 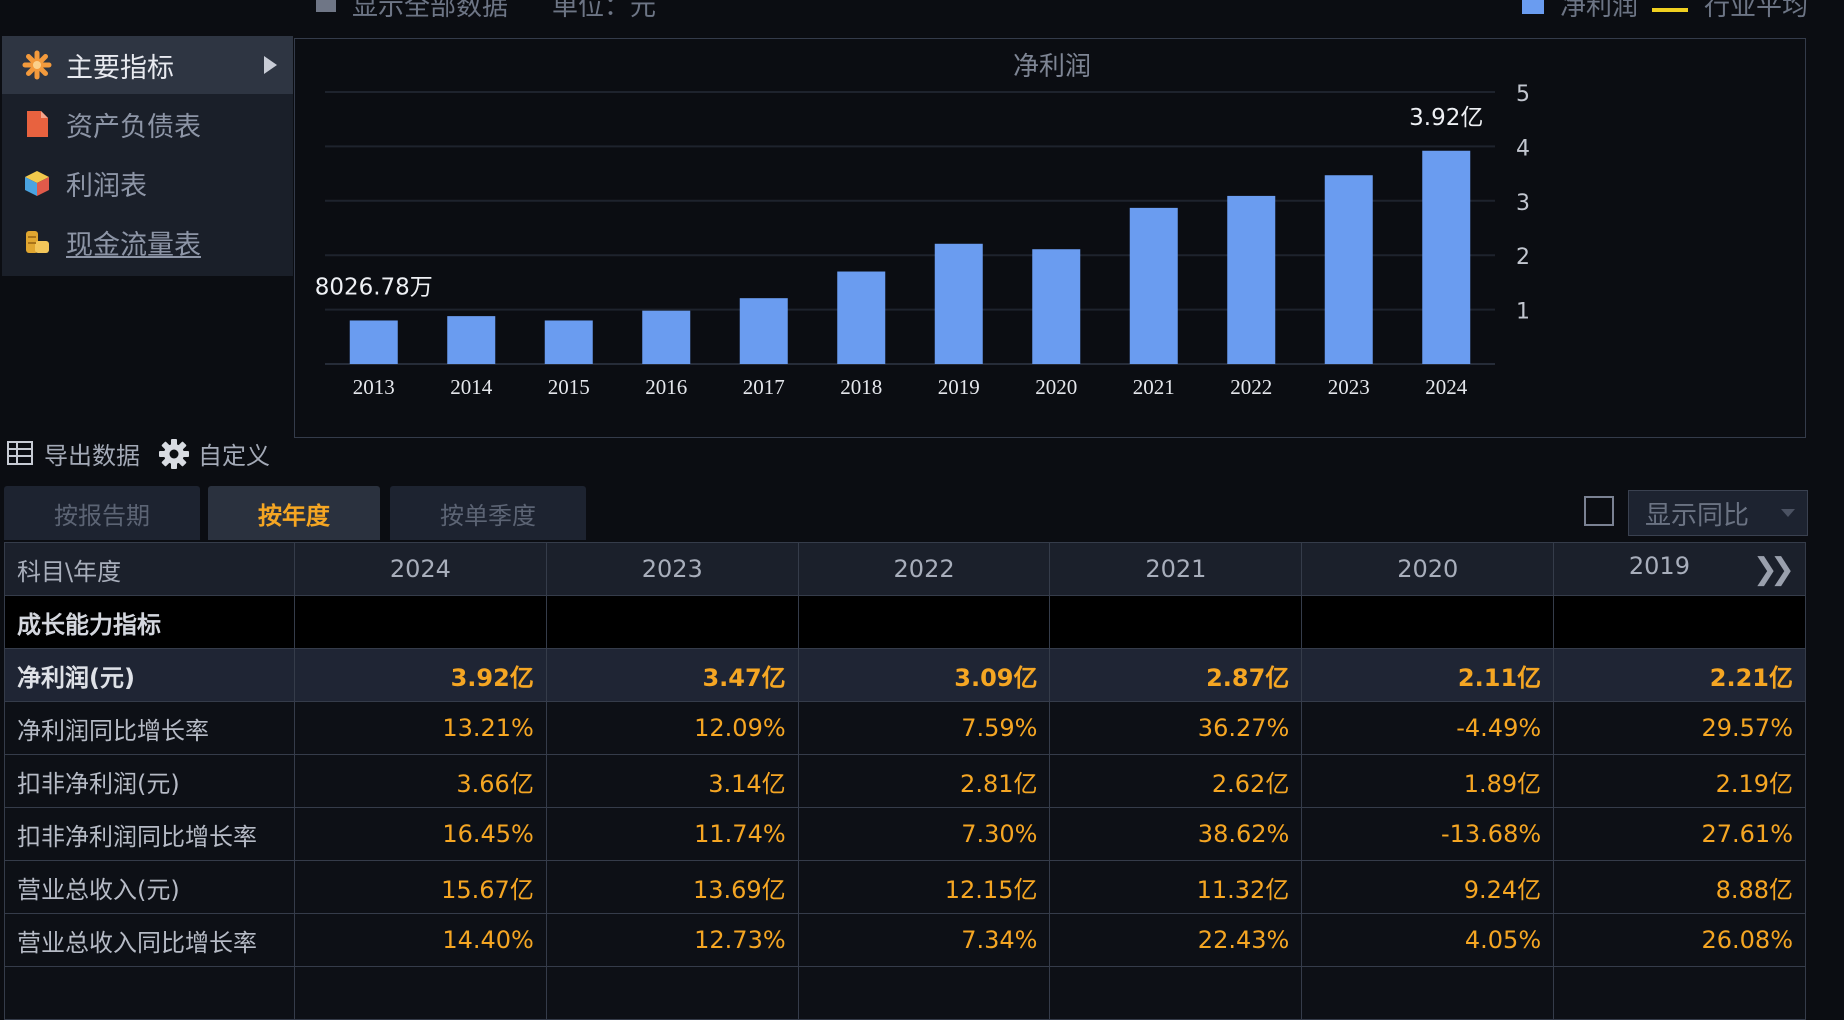 I want to click on tab-by-year: 按年度, so click(x=294, y=513).